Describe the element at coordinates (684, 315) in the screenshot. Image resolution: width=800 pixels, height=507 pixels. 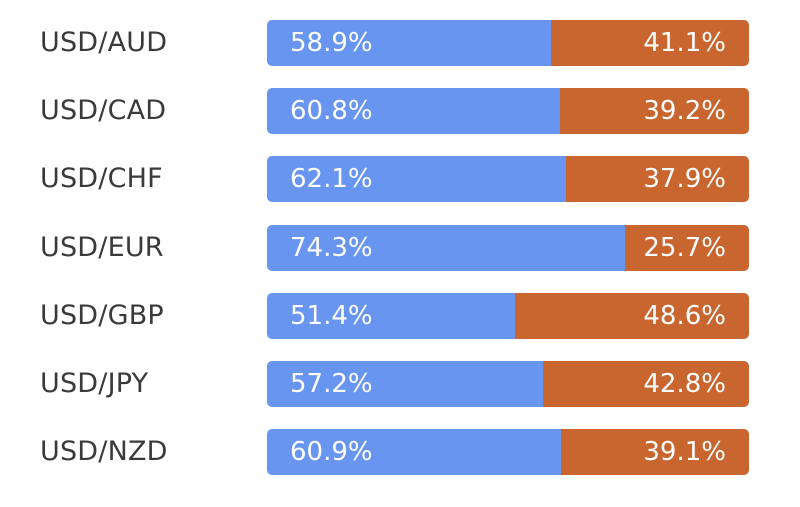
I see `second-value-label: 48.6%` at that location.